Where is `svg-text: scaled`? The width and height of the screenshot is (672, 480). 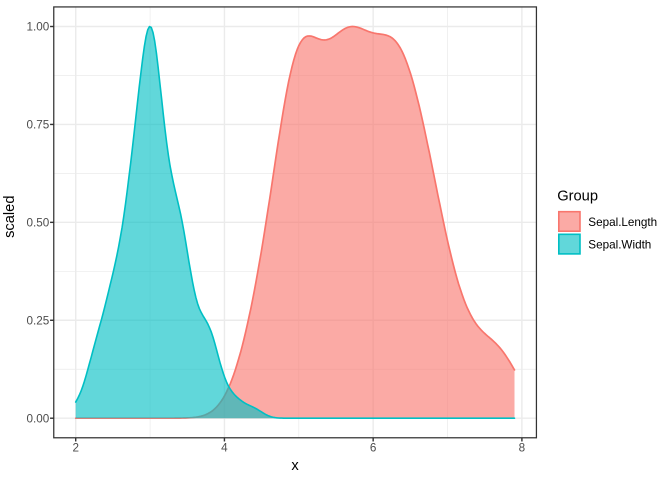
svg-text: scaled is located at coordinates (10, 216).